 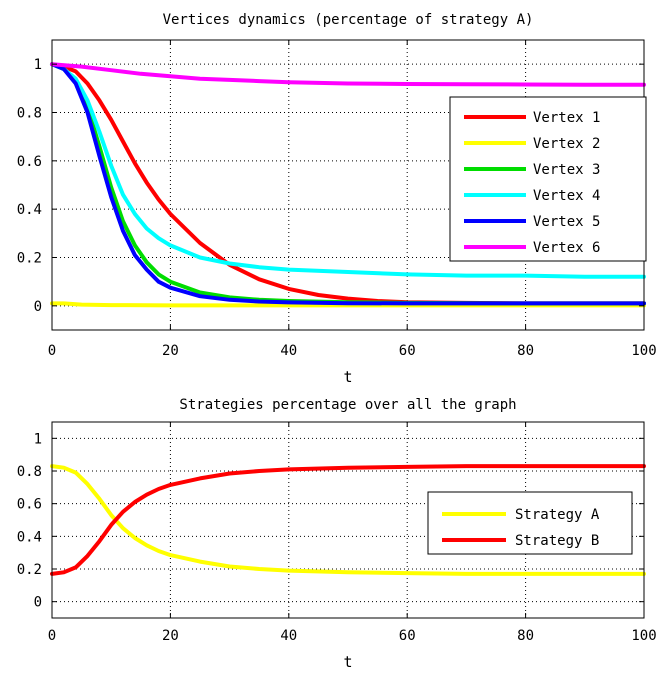 I want to click on legend-label: Vertex 6, so click(x=566, y=248).